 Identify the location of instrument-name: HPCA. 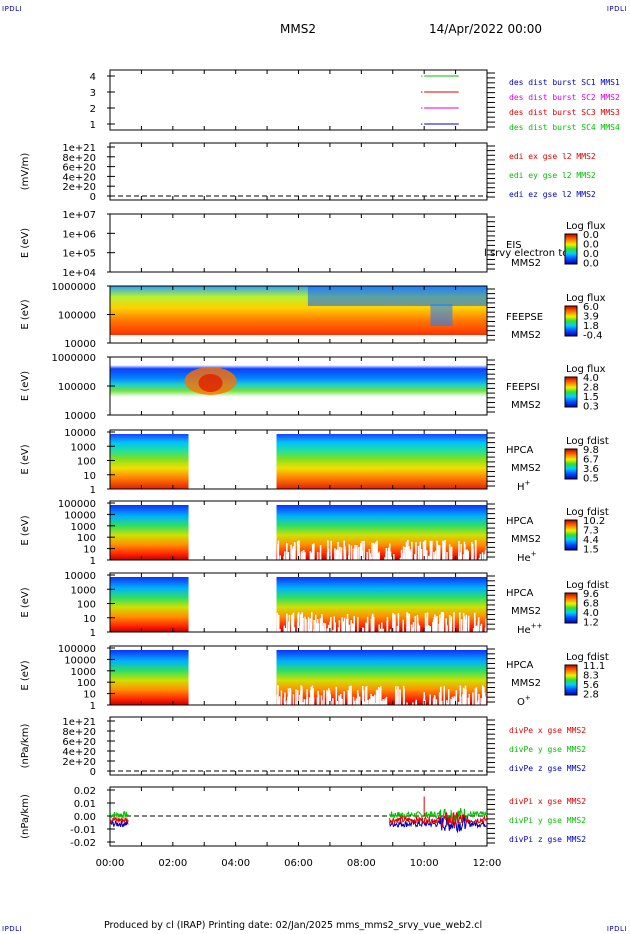
(520, 665).